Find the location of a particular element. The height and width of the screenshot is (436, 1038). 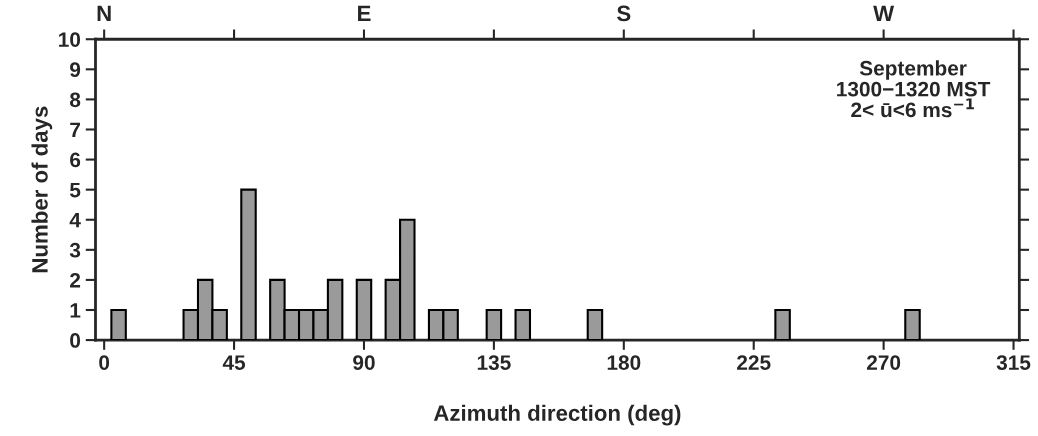

y-axis-title: Number of days is located at coordinates (42, 189).